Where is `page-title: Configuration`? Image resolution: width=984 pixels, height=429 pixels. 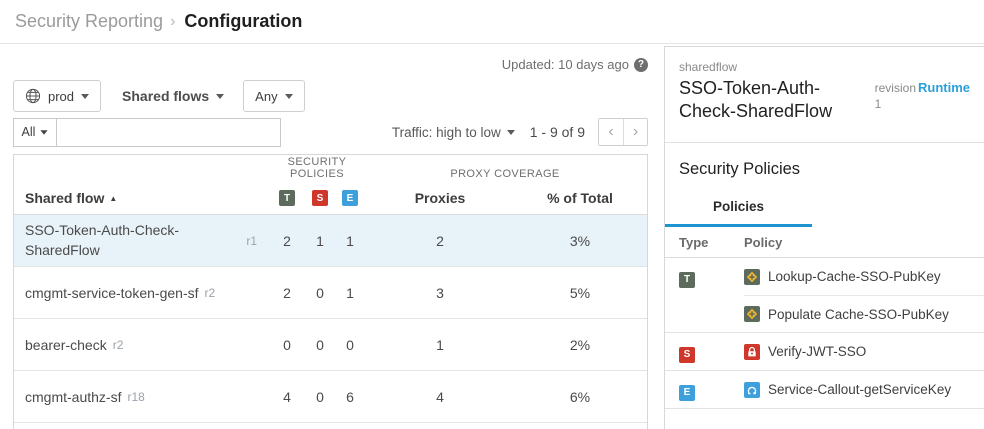 page-title: Configuration is located at coordinates (243, 21).